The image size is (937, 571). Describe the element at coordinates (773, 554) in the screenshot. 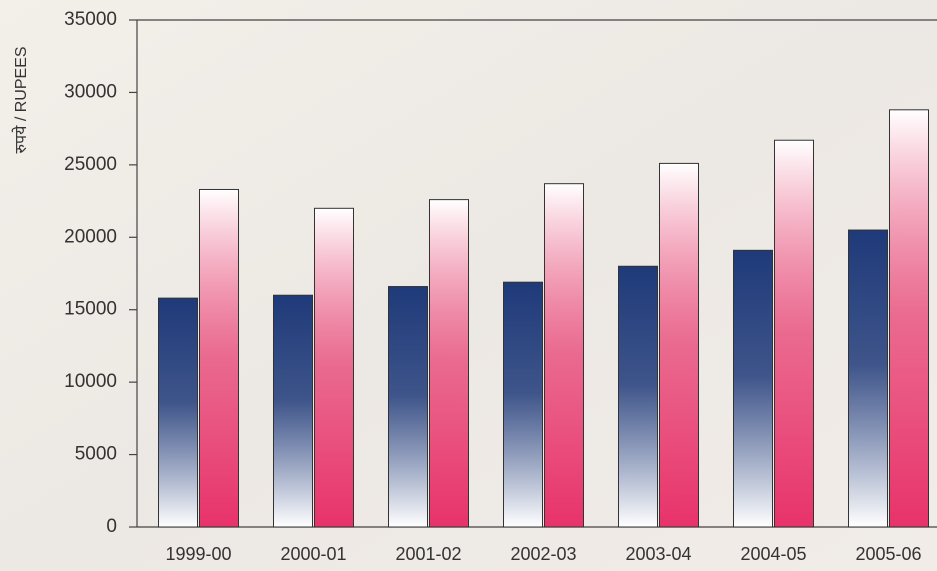

I see `x-tick-label: 2004-05` at that location.